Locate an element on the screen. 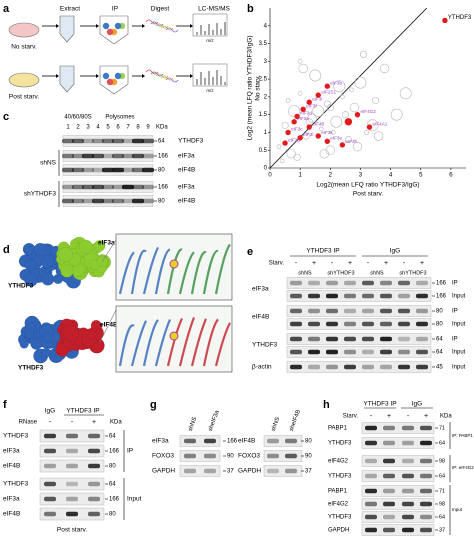 The width and height of the screenshot is (474, 537). tube is located at coordinates (114, 80).